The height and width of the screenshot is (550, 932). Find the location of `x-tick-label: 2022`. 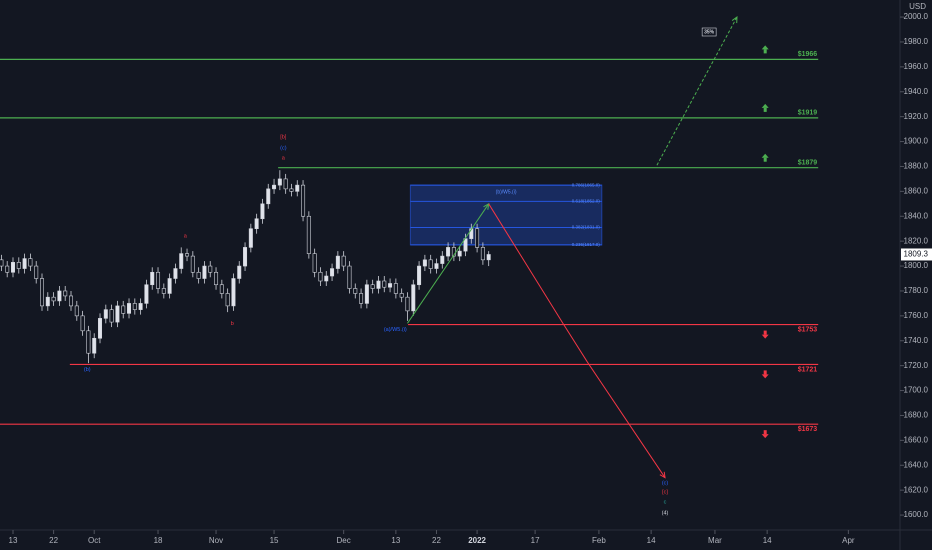

x-tick-label: 2022 is located at coordinates (477, 540).